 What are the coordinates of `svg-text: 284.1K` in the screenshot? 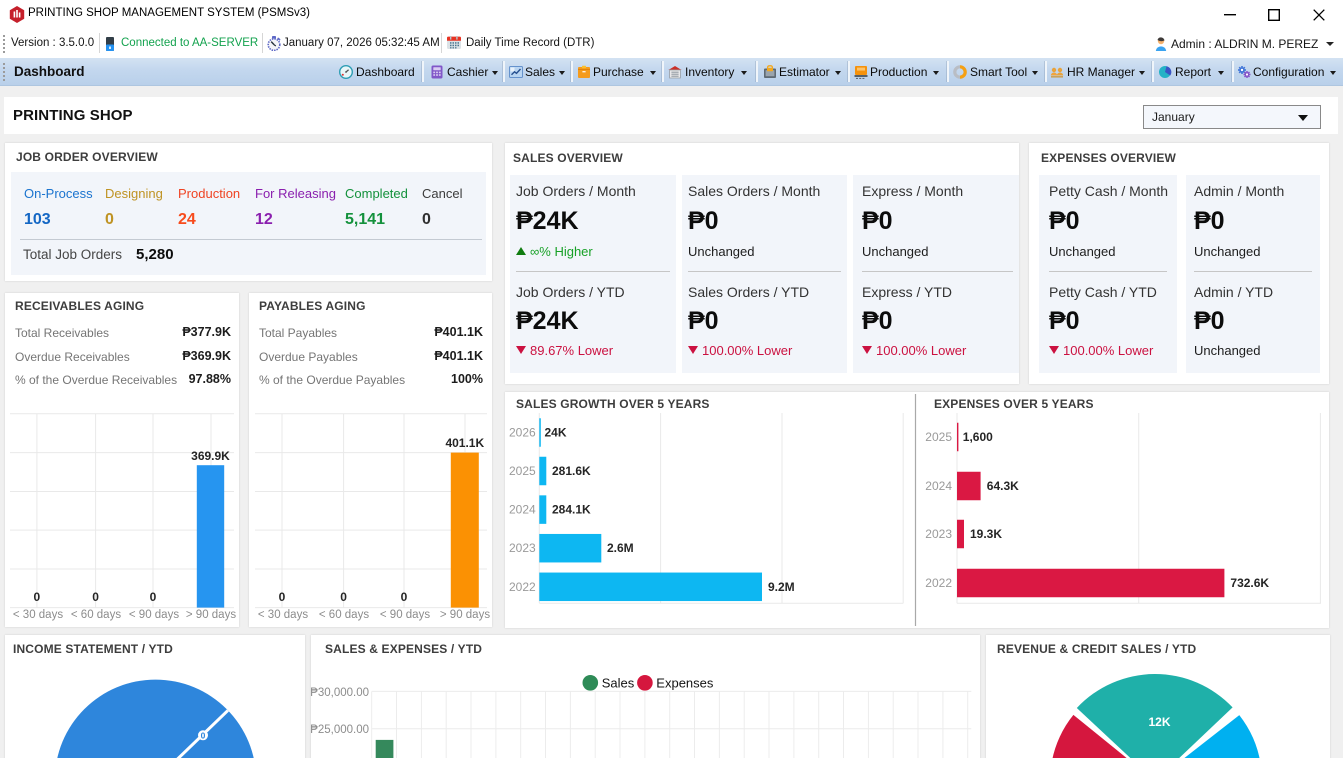 It's located at (571, 510).